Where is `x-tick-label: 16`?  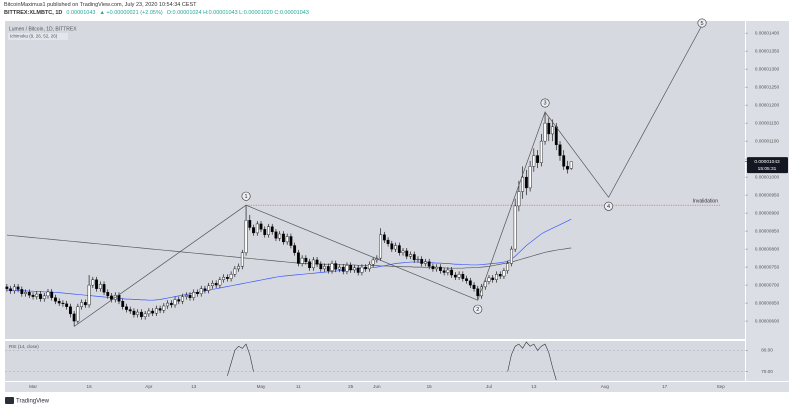 x-tick-label: 16 is located at coordinates (90, 386).